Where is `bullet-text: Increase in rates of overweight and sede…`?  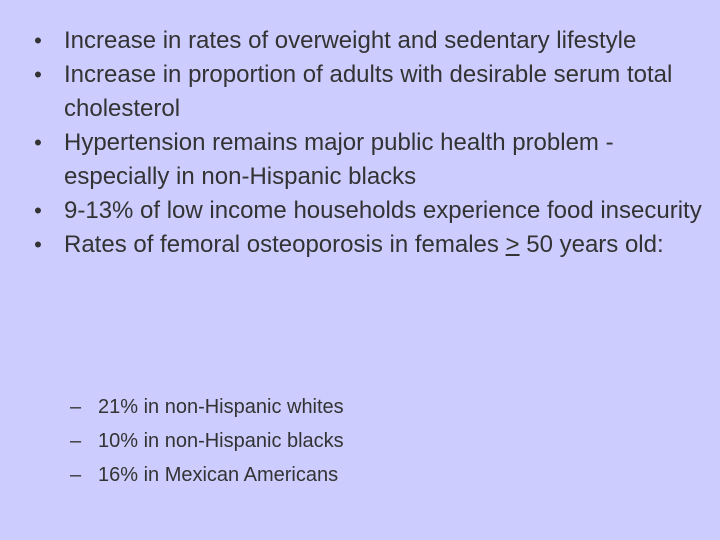
bullet-text: Increase in rates of overweight and sede… is located at coordinates (350, 40).